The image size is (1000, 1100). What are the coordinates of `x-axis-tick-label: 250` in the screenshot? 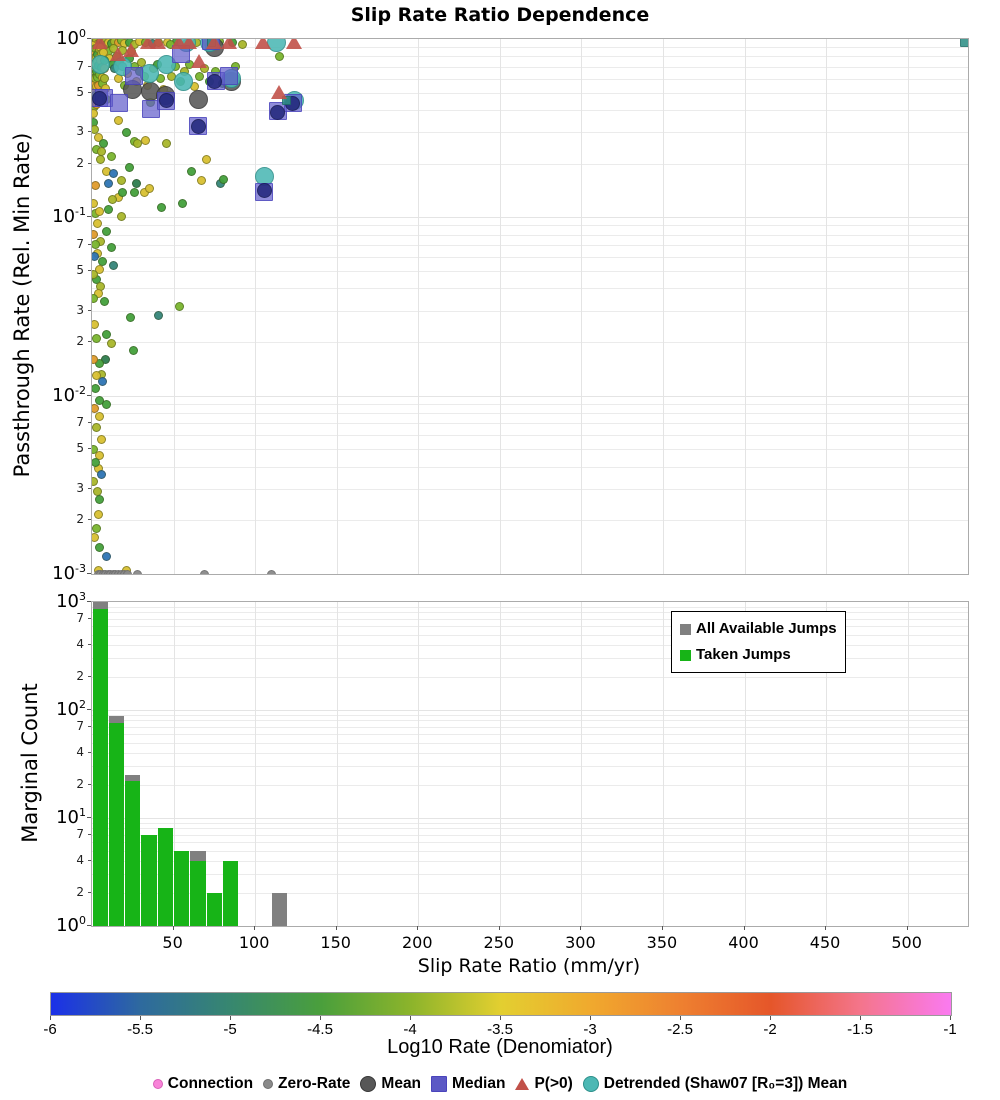 It's located at (499, 942).